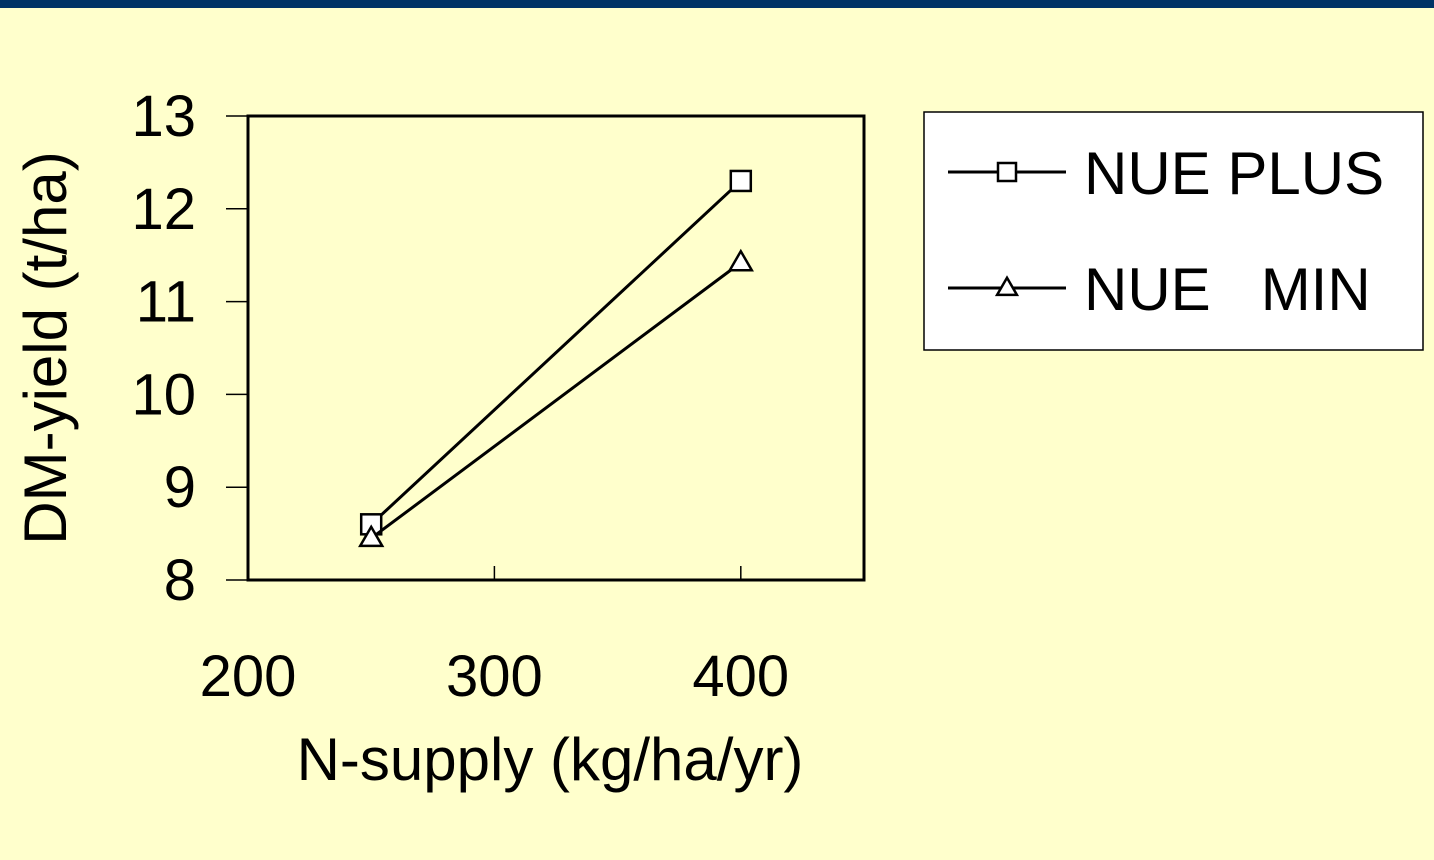 The width and height of the screenshot is (1434, 860). I want to click on series-layer, so click(556, 358).